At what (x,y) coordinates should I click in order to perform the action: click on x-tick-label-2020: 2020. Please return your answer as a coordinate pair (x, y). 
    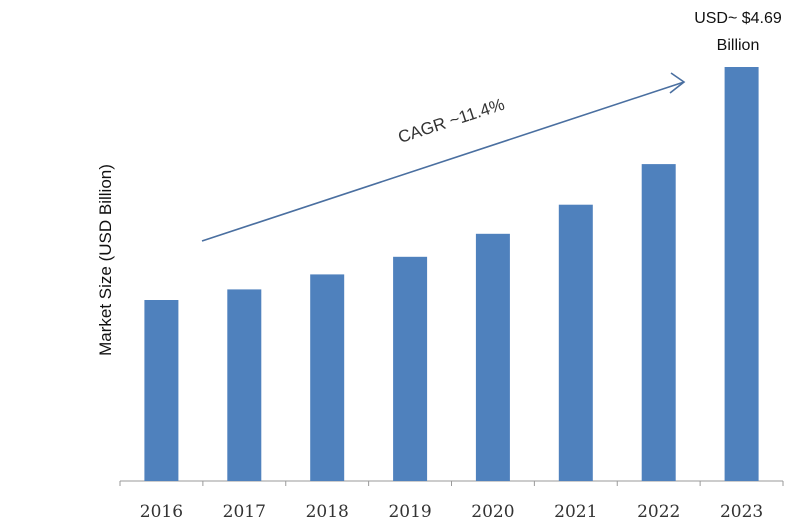
    Looking at the image, I should click on (492, 512).